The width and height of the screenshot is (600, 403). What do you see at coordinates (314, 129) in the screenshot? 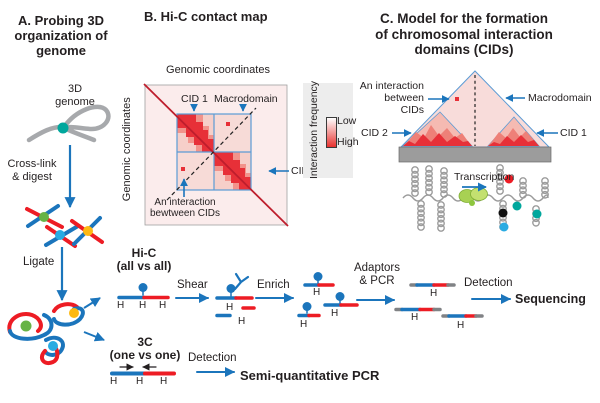
I see `colorbar-label: Interaction frequency` at bounding box center [314, 129].